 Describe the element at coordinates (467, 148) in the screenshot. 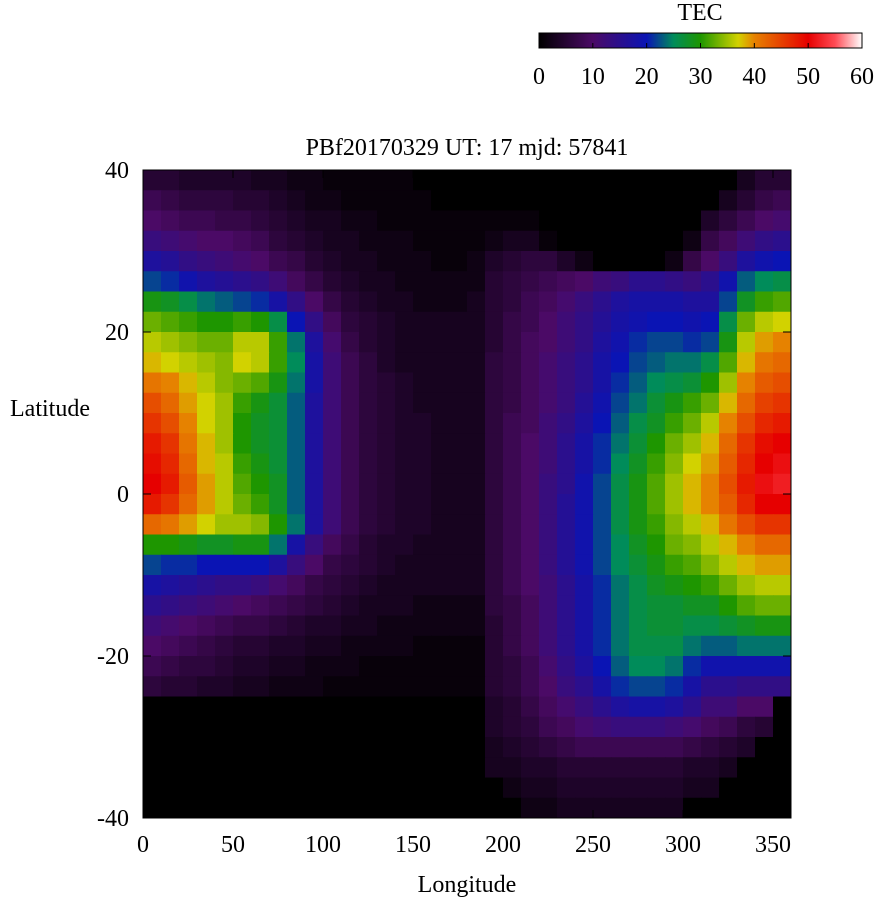

I see `chart-title: PBf20170329 UT: 17 mjd: 57841` at that location.